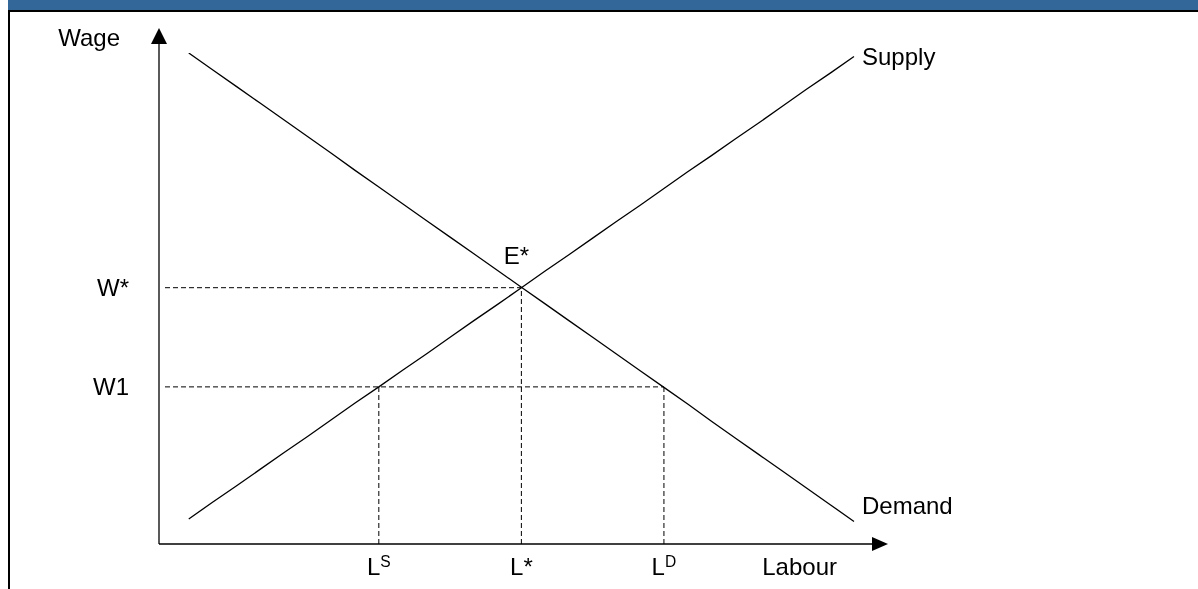 This screenshot has width=1198, height=589. What do you see at coordinates (799, 567) in the screenshot?
I see `x-axis-title: Labour` at bounding box center [799, 567].